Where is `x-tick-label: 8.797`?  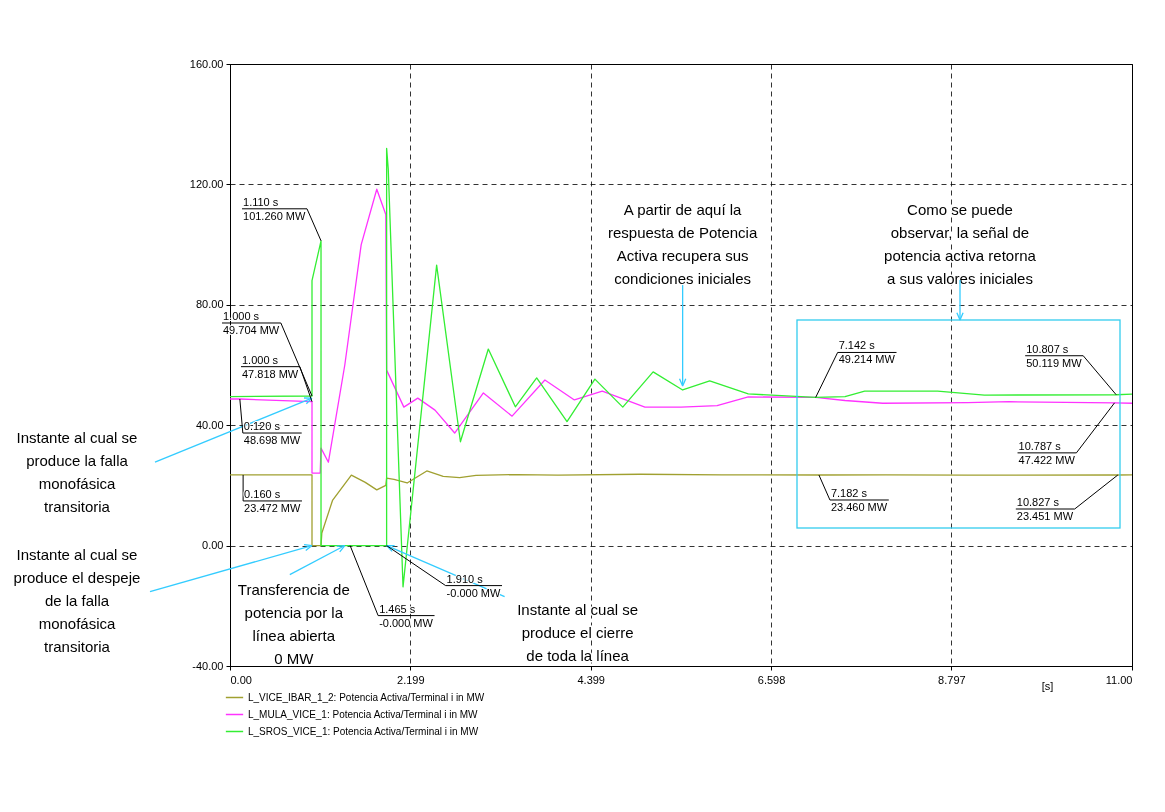
x-tick-label: 8.797 is located at coordinates (952, 679).